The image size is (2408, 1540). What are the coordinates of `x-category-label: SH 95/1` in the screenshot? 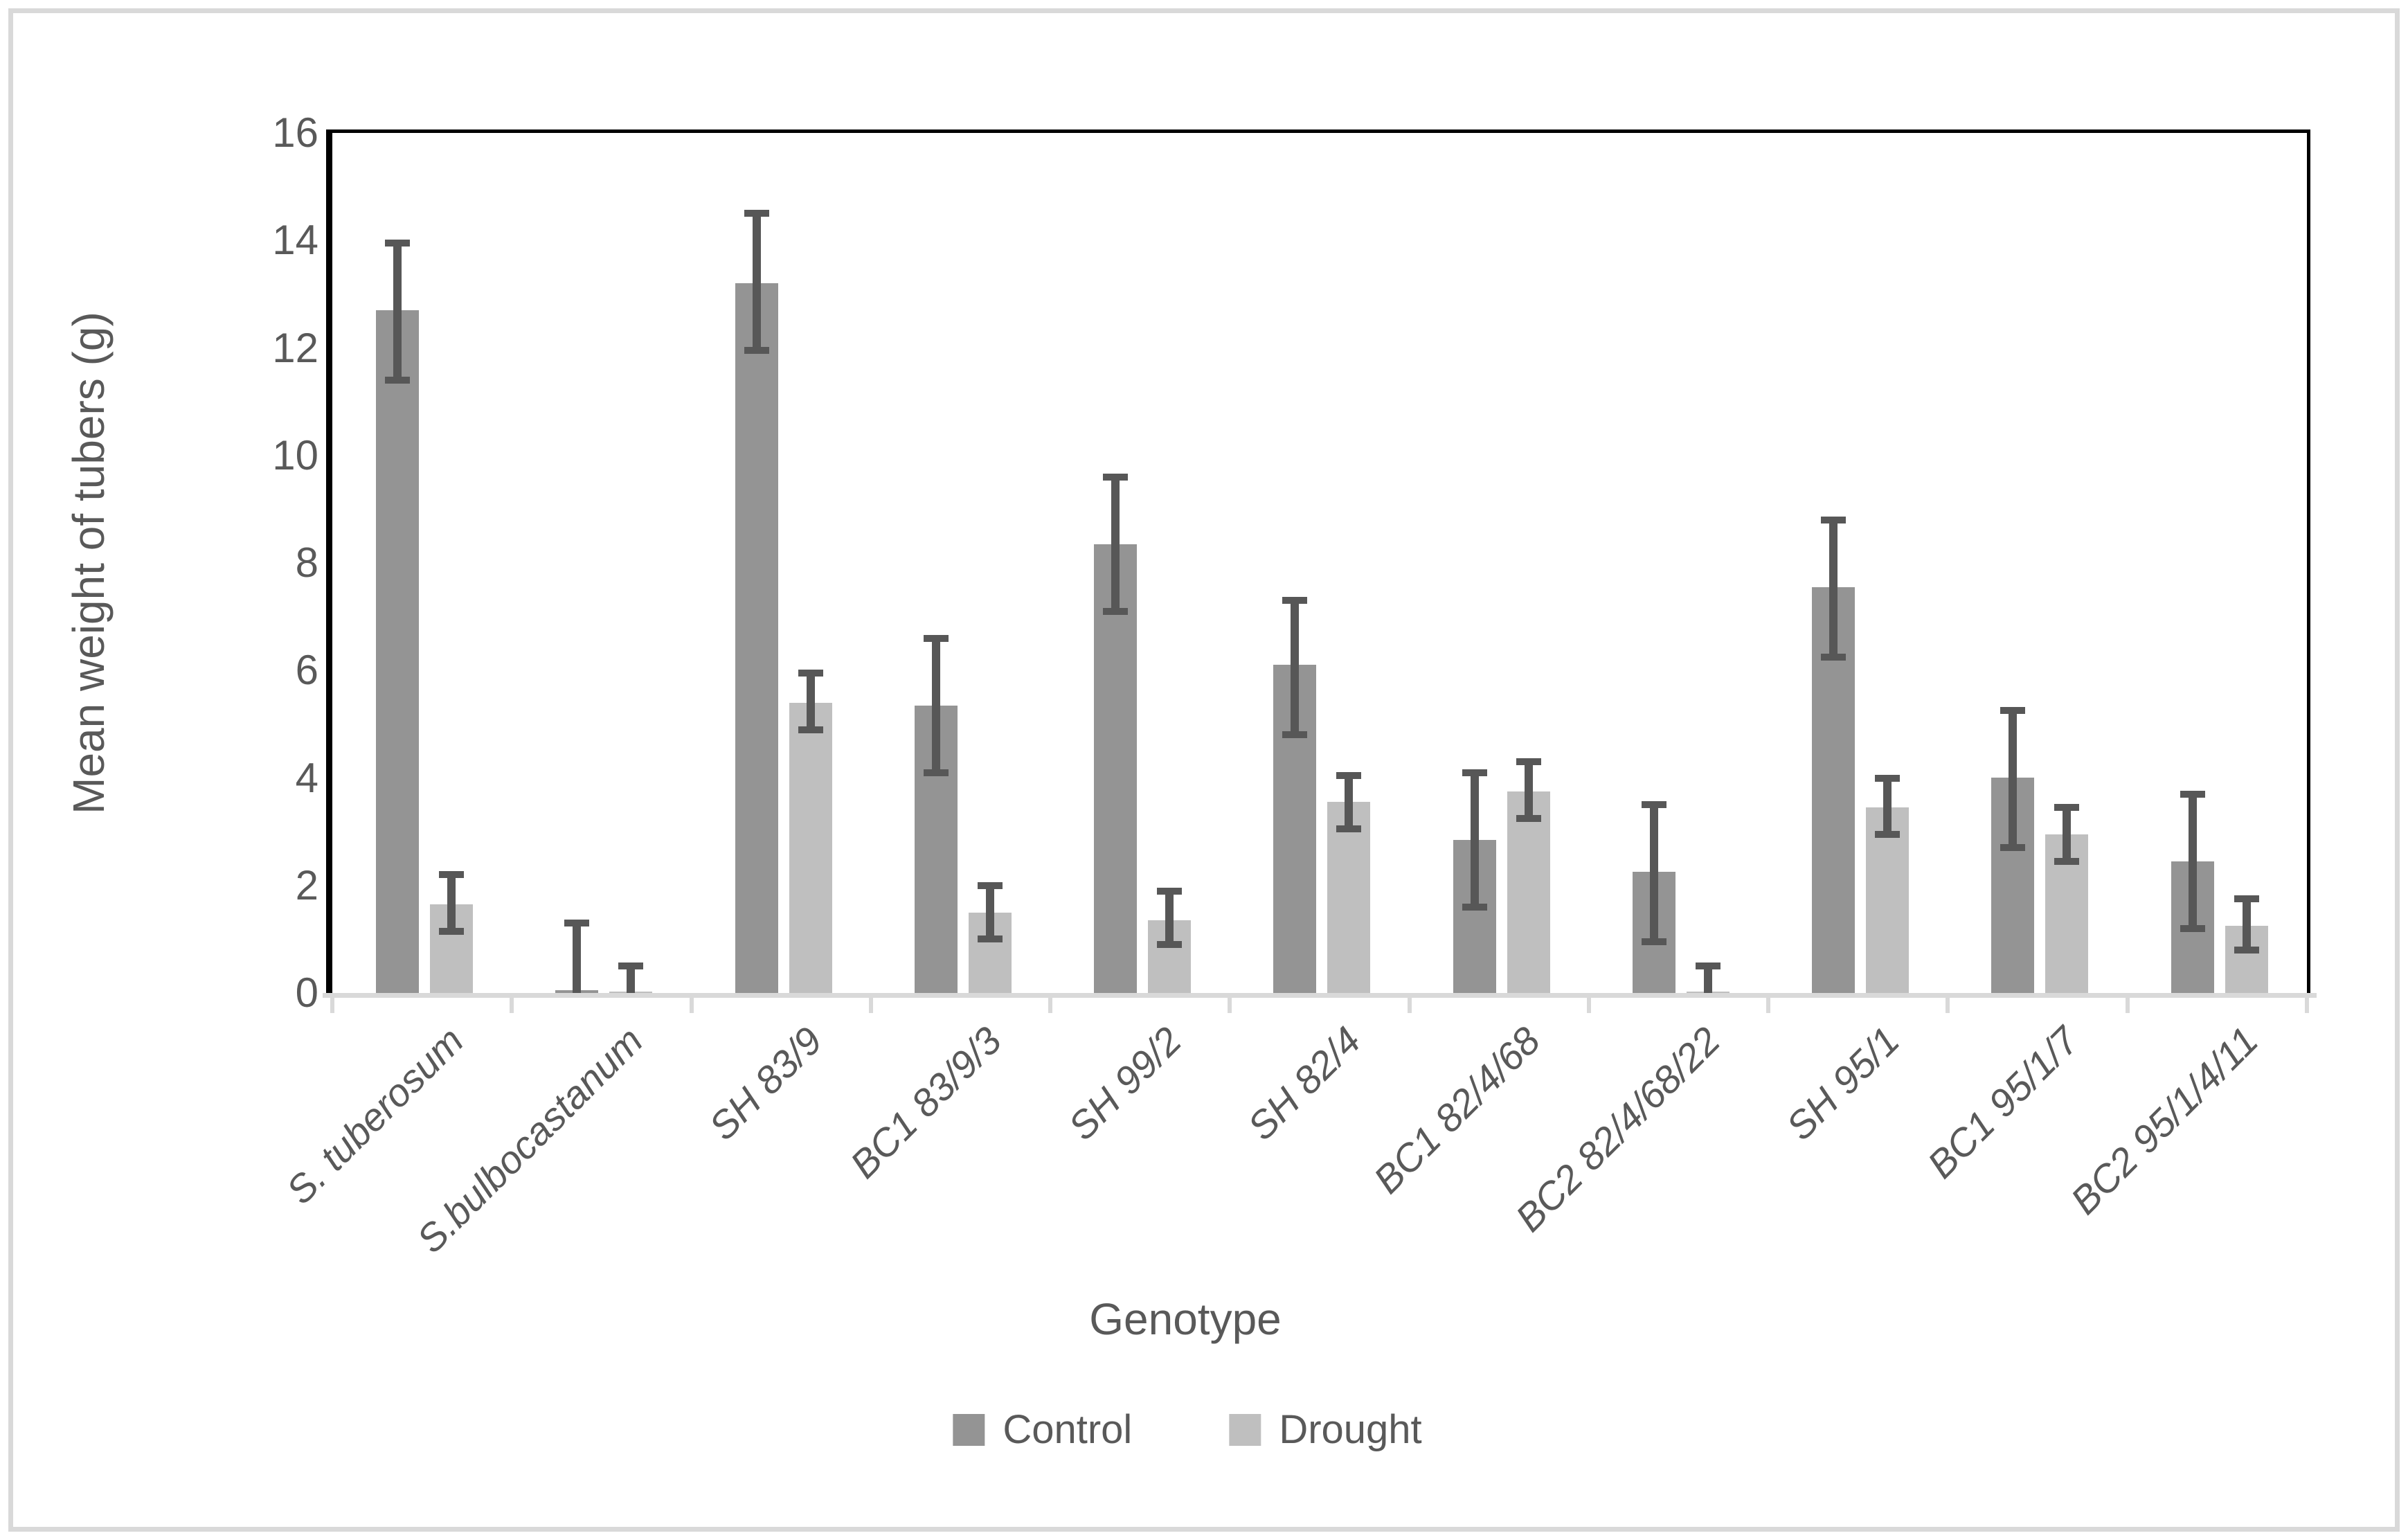 It's located at (1842, 1083).